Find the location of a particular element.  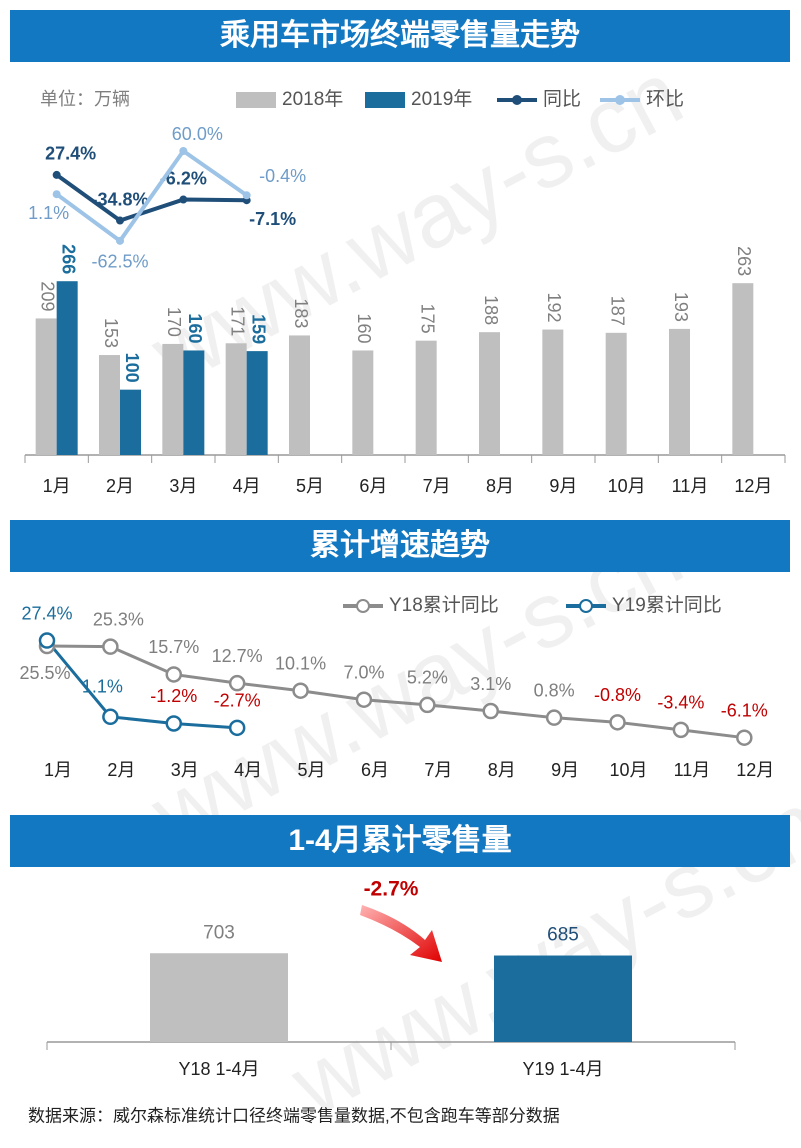

legend-label: Y18累计同比 is located at coordinates (444, 605).